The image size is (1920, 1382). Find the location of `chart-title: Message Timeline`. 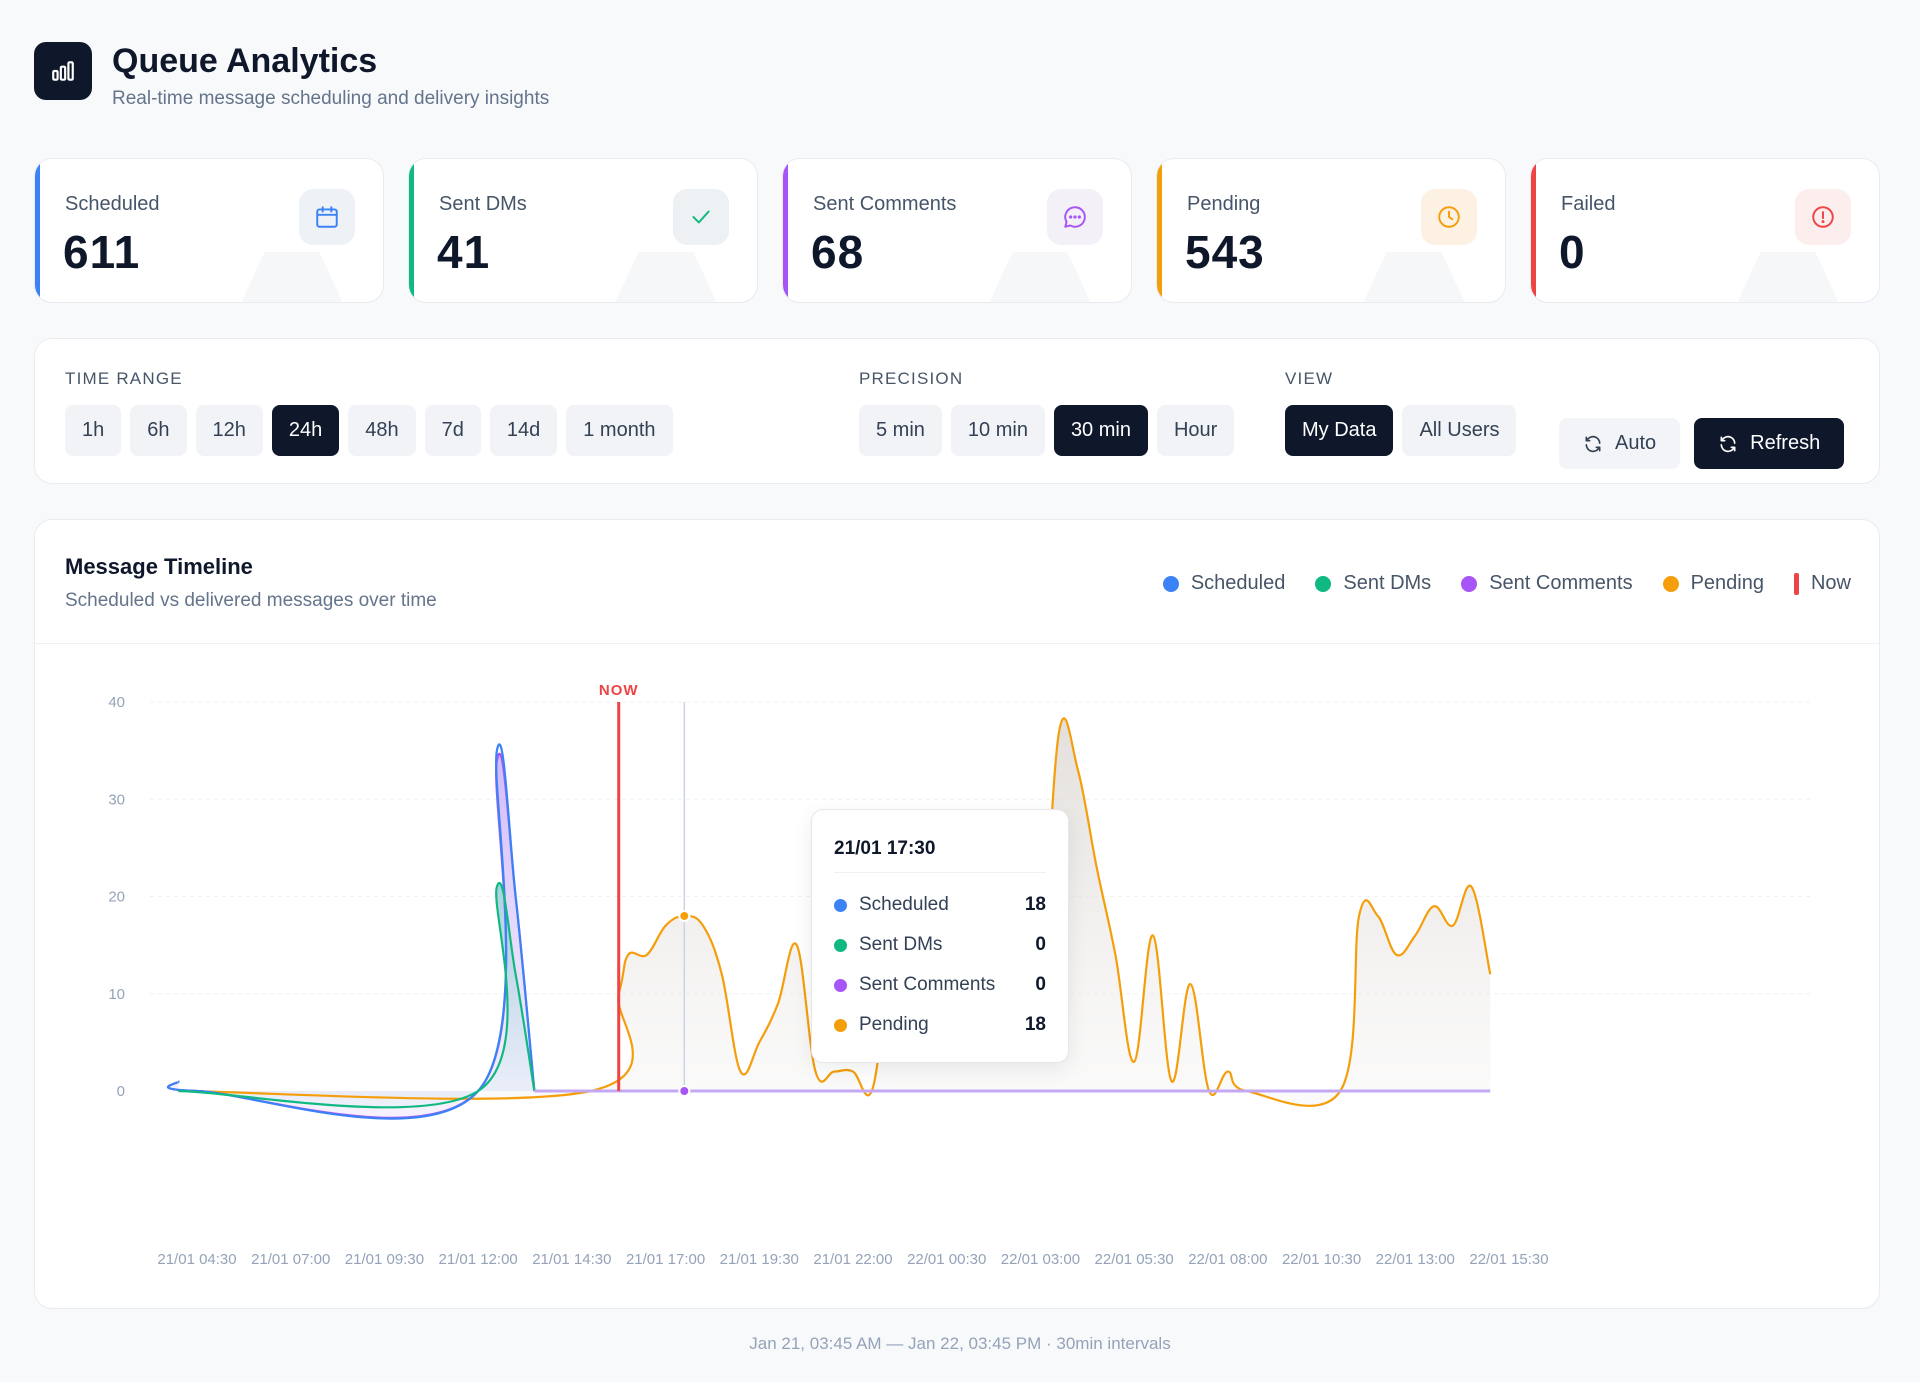

chart-title: Message Timeline is located at coordinates (159, 566).